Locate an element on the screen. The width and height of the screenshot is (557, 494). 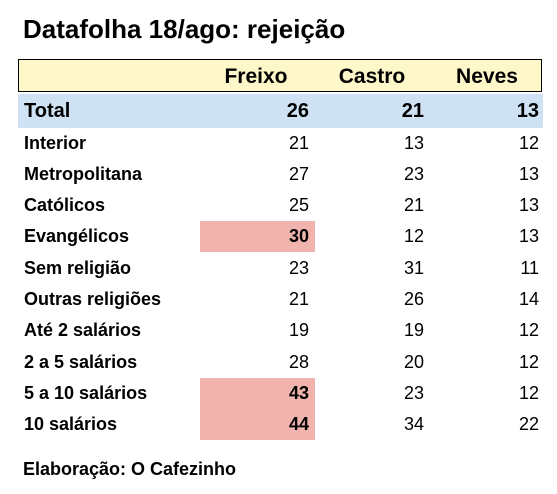
row-label: 5 a 10 salários is located at coordinates (86, 393).